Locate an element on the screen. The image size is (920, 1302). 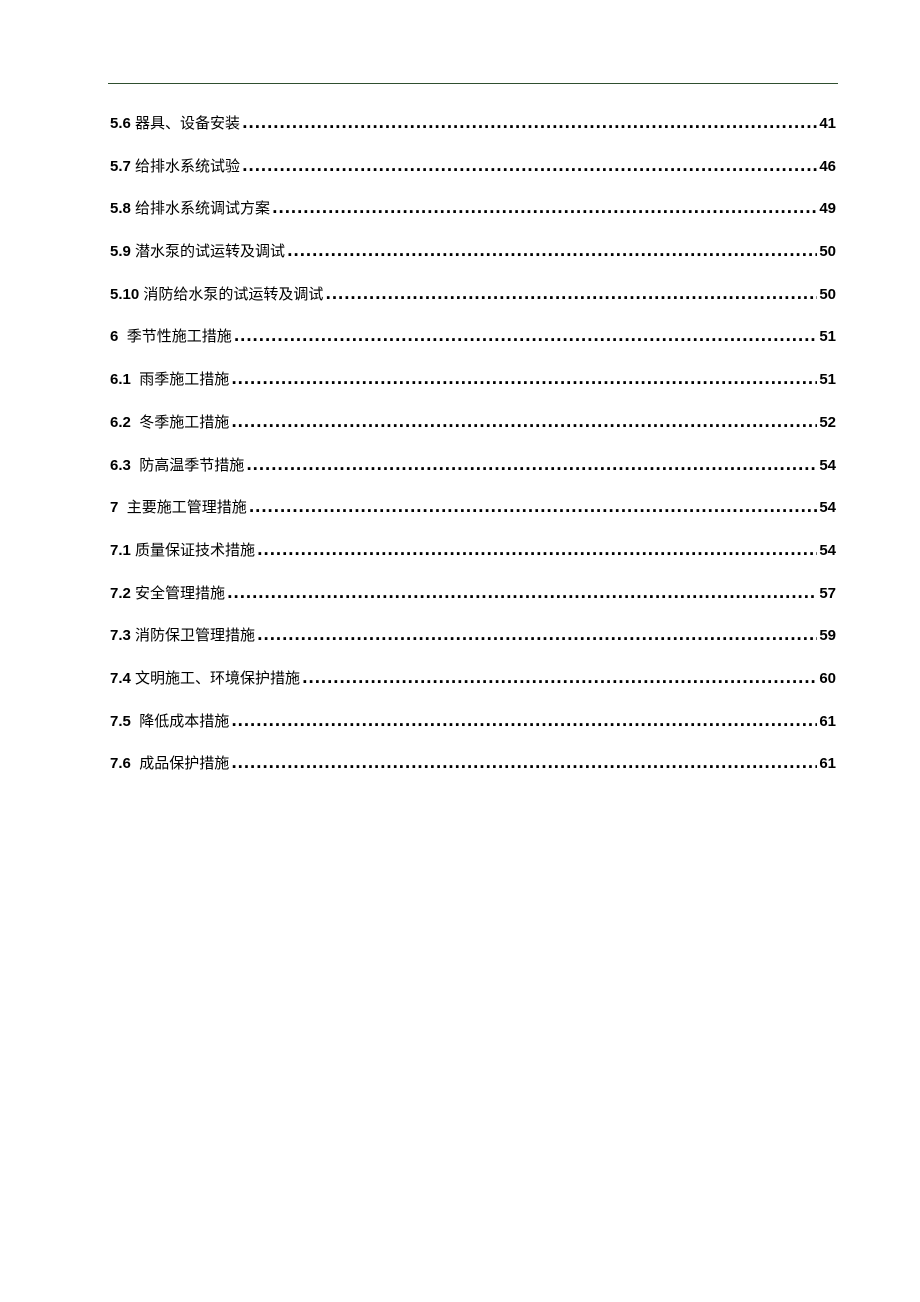
toc-entry-number: 7.4 is located at coordinates (123, 678).